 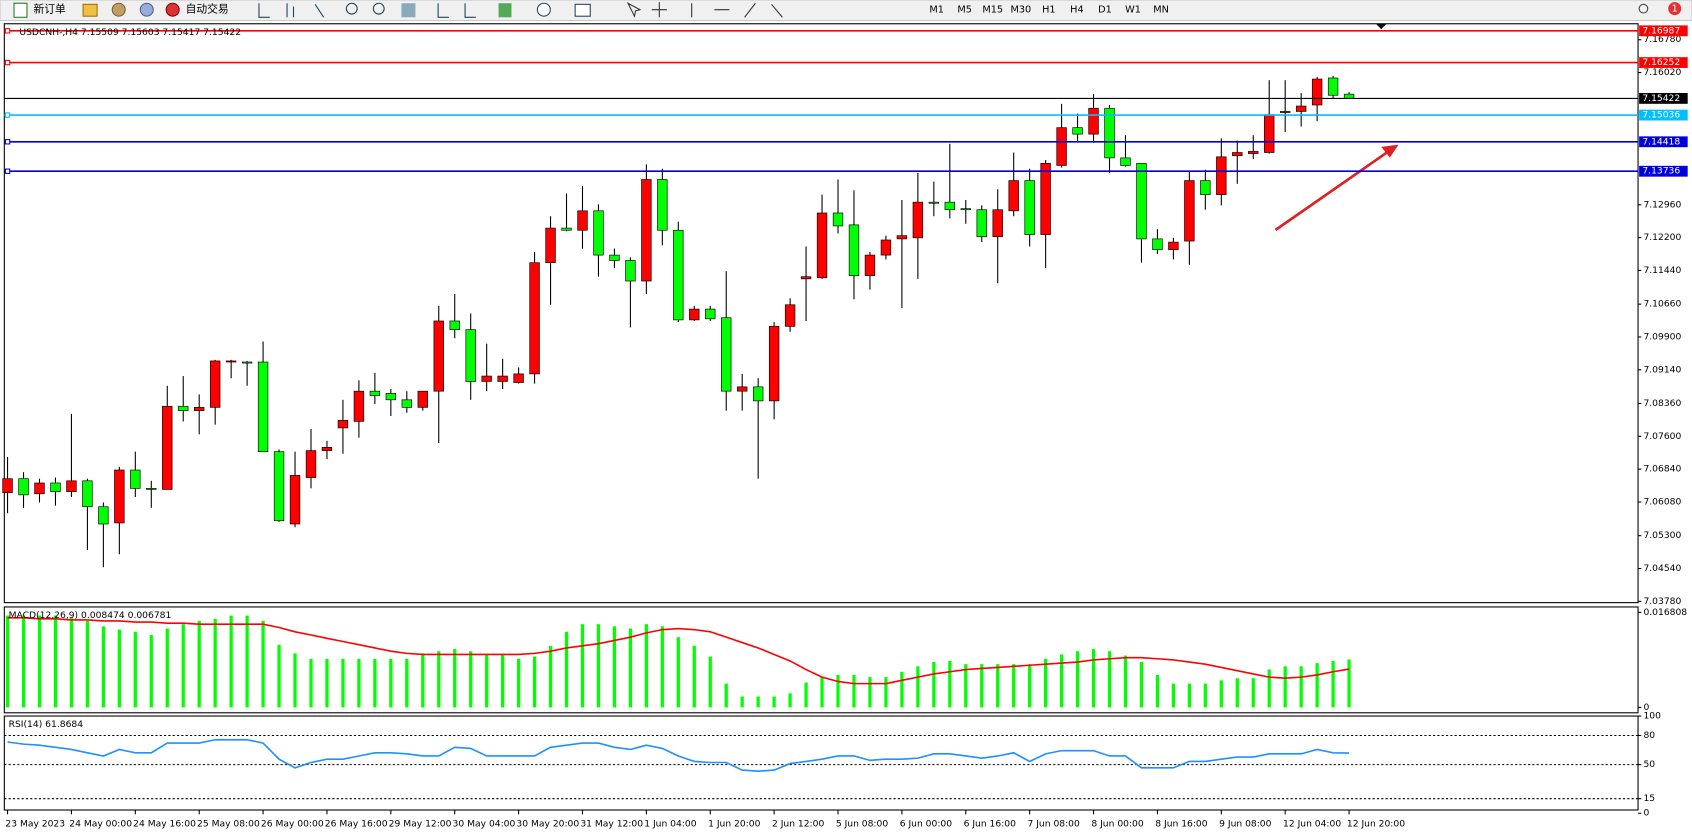 I want to click on timeframe-button: M1, so click(x=936, y=10).